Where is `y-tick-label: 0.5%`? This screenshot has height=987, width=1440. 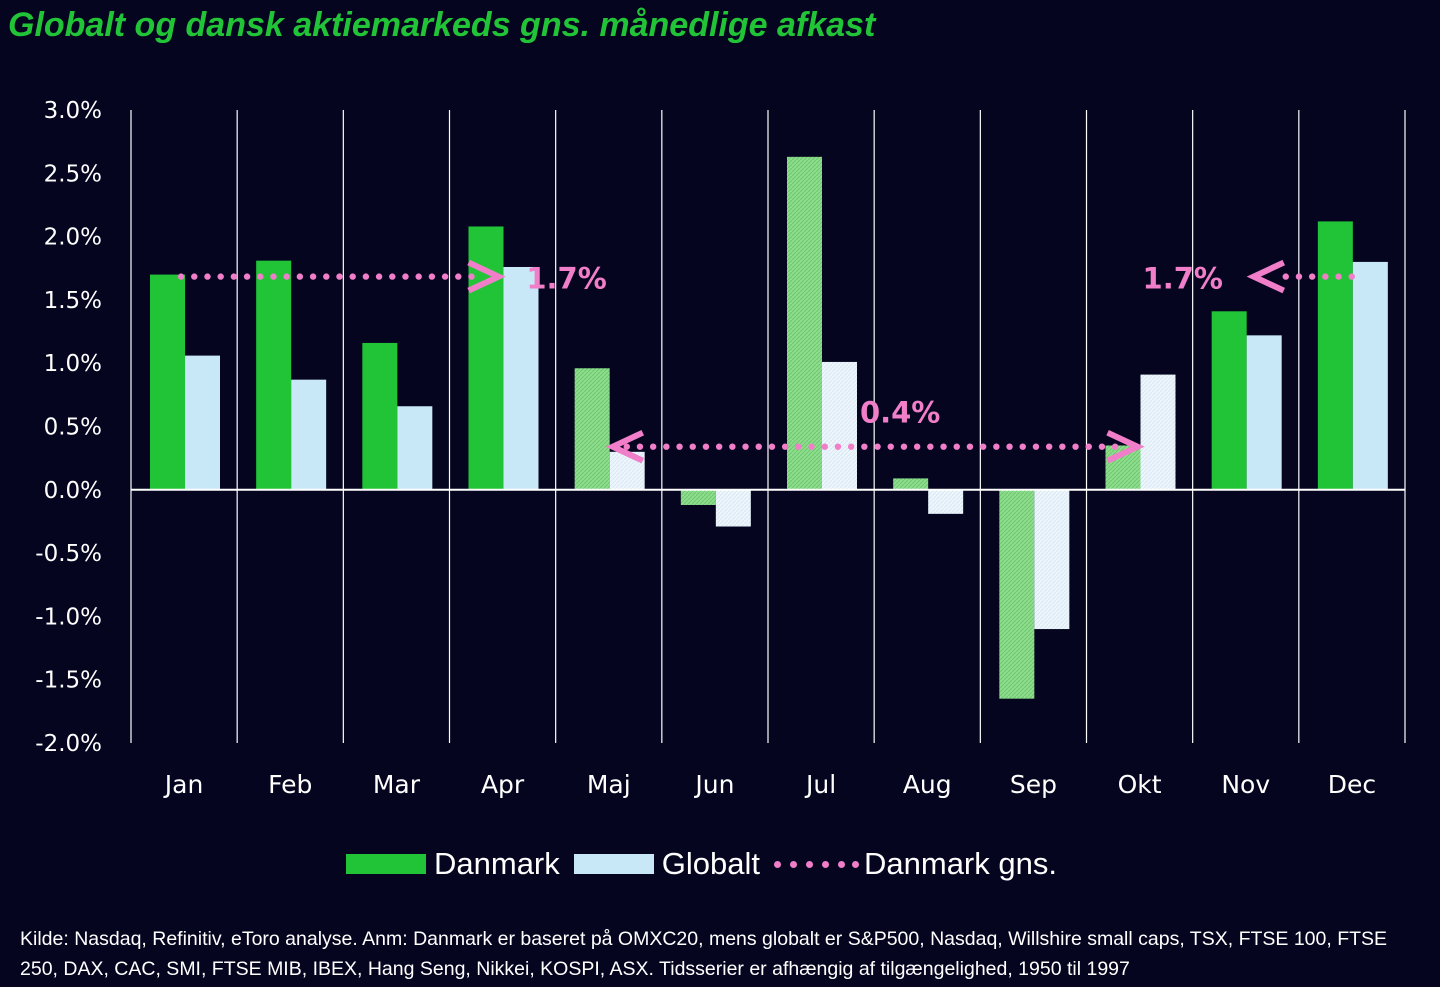
y-tick-label: 0.5% is located at coordinates (73, 428).